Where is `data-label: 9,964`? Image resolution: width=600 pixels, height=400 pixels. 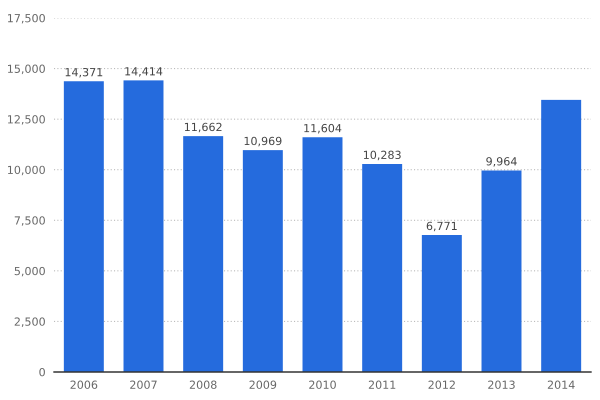 data-label: 9,964 is located at coordinates (501, 162).